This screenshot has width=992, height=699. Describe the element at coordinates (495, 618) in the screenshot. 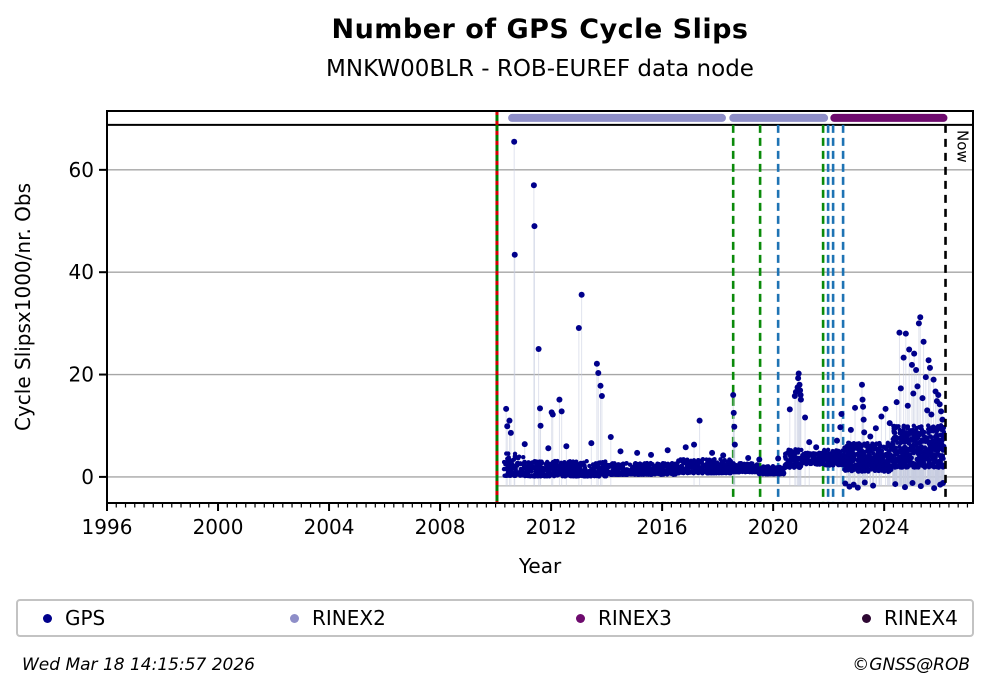

I see `legend: GPS RINEX2 RINEX3 RINEX4` at that location.